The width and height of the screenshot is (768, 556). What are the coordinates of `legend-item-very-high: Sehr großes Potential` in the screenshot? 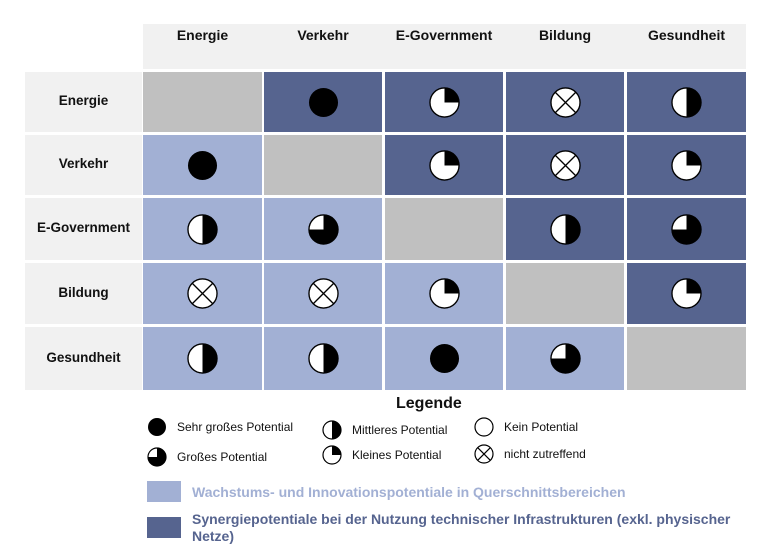 It's located at (220, 427).